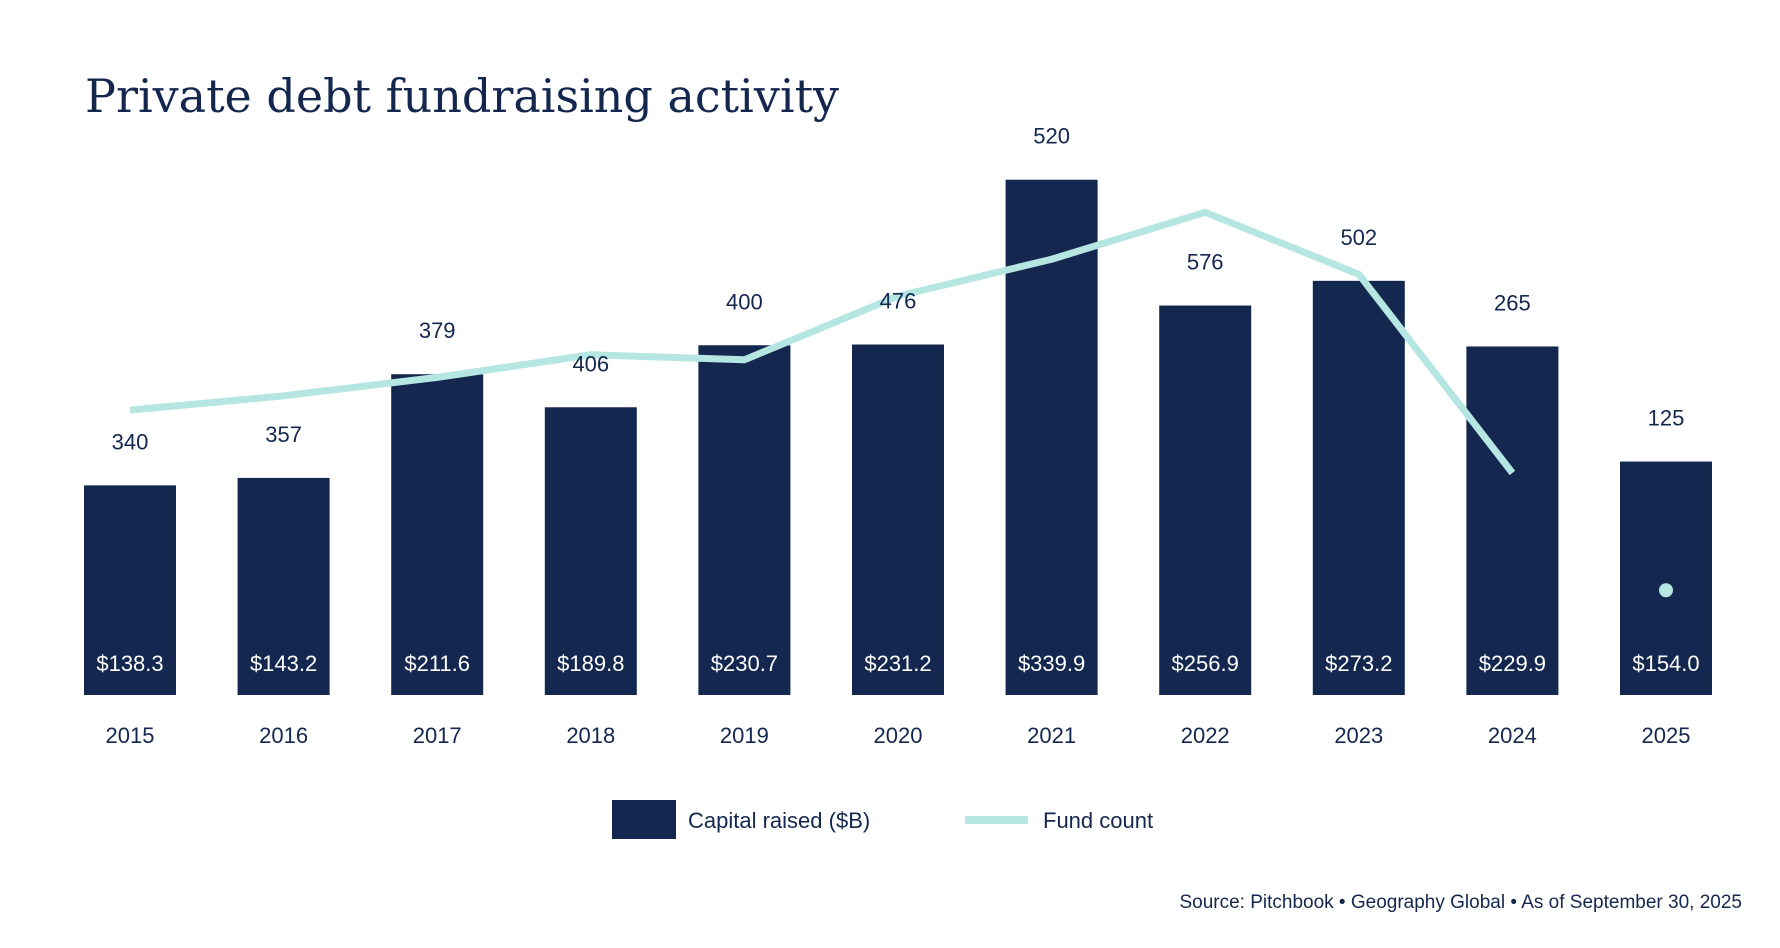 The image size is (1780, 948). Describe the element at coordinates (1666, 735) in the screenshot. I see `x-tick-label: 2025` at that location.